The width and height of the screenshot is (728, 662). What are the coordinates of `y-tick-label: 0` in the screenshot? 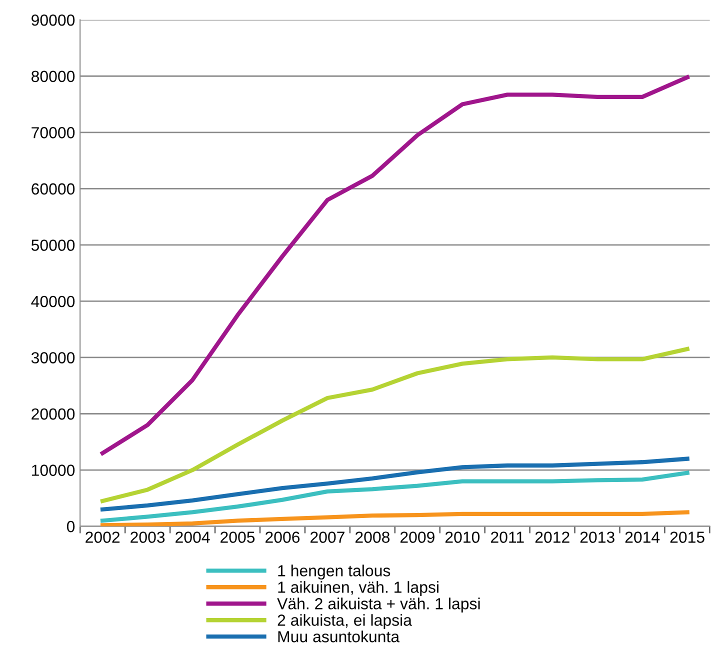 It's located at (70, 526).